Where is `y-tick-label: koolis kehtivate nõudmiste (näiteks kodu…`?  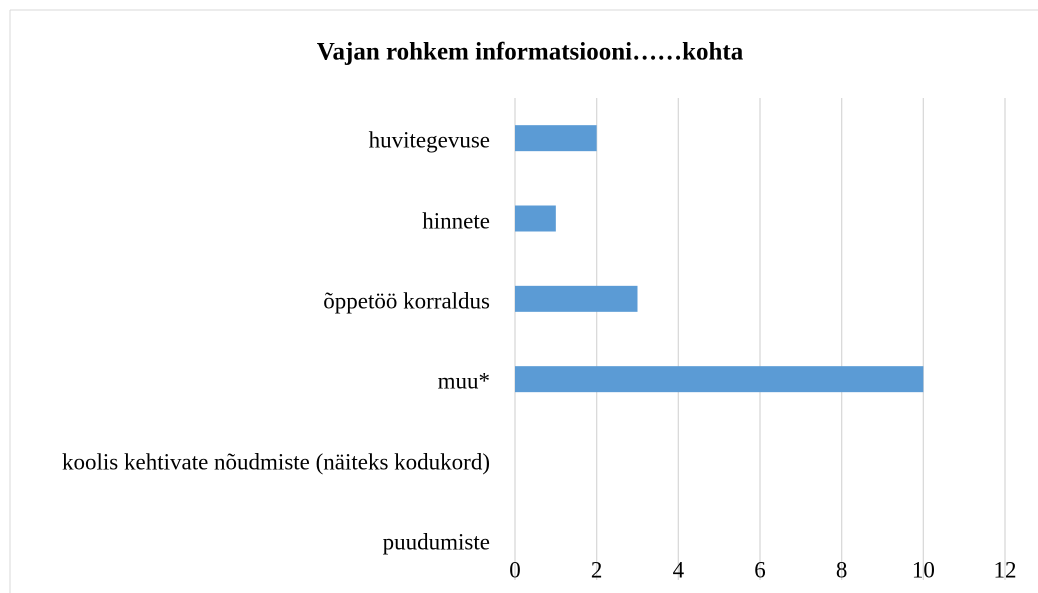
y-tick-label: koolis kehtivate nõudmiste (näiteks kodu… is located at coordinates (276, 461).